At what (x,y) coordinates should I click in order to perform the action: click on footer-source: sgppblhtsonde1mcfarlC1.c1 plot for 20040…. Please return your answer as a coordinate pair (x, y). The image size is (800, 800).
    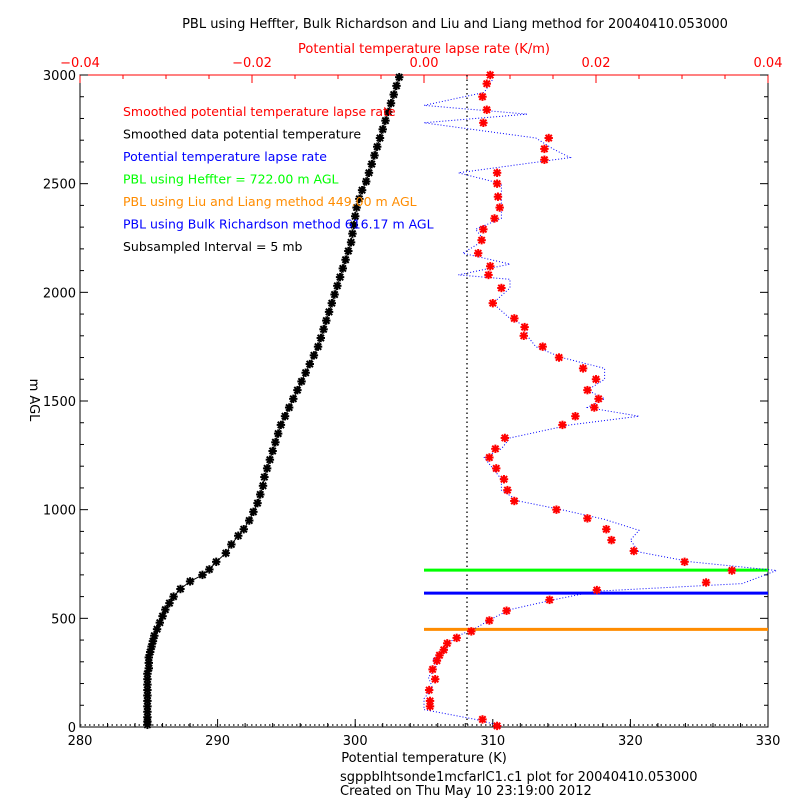
    Looking at the image, I should click on (519, 777).